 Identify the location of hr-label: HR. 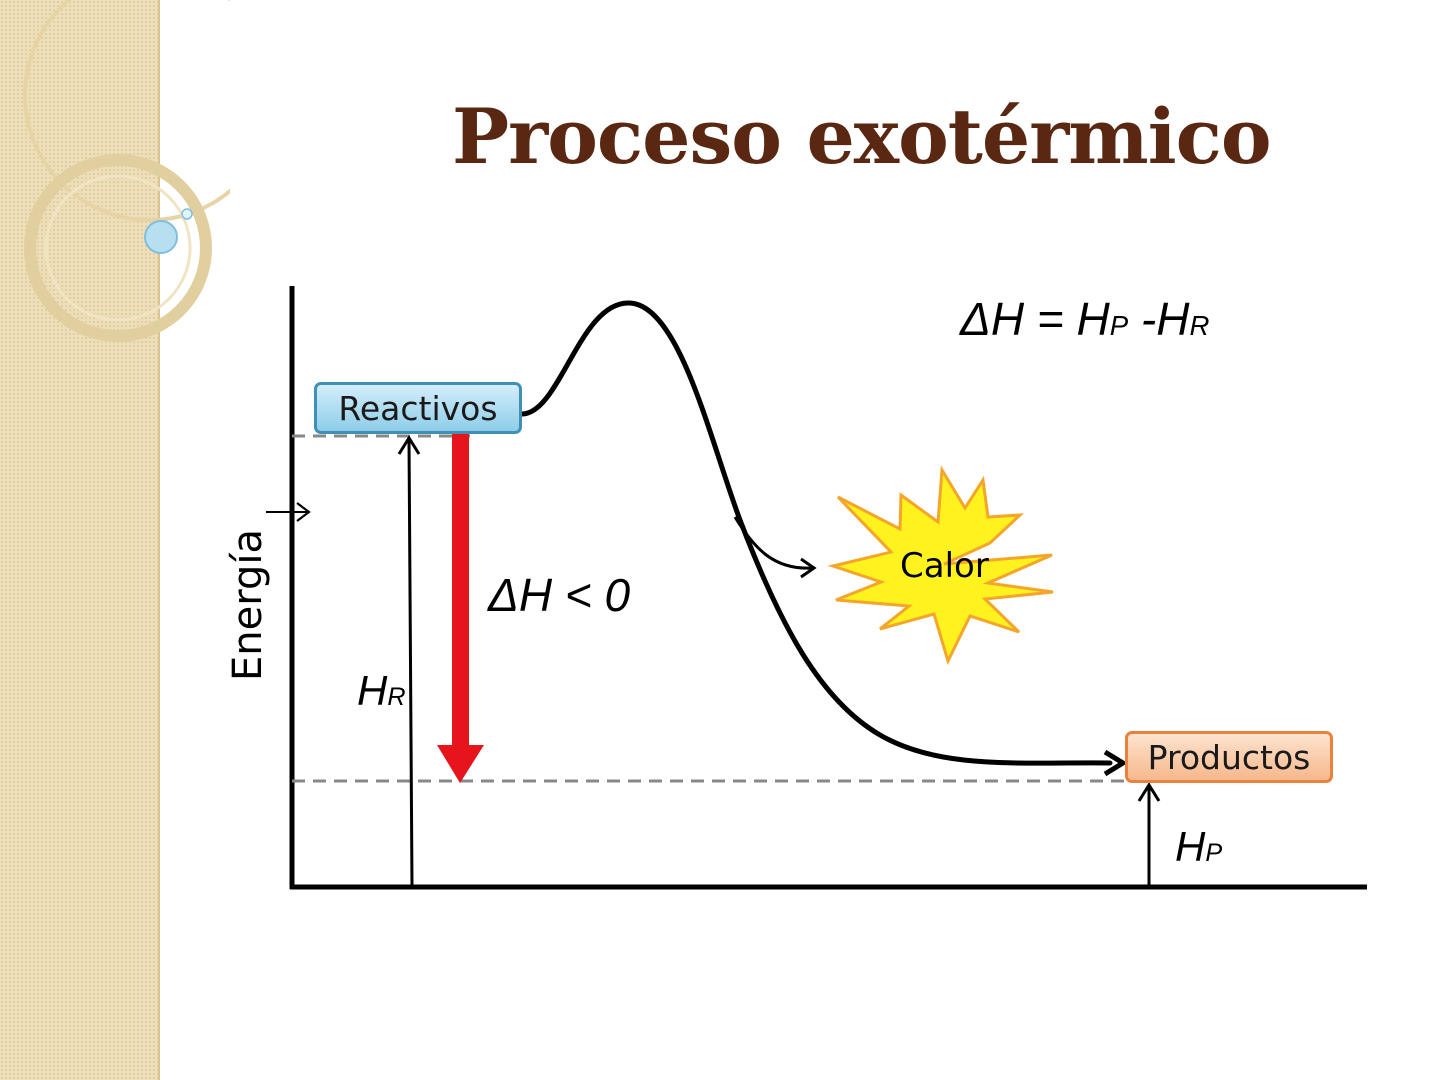
(381, 691).